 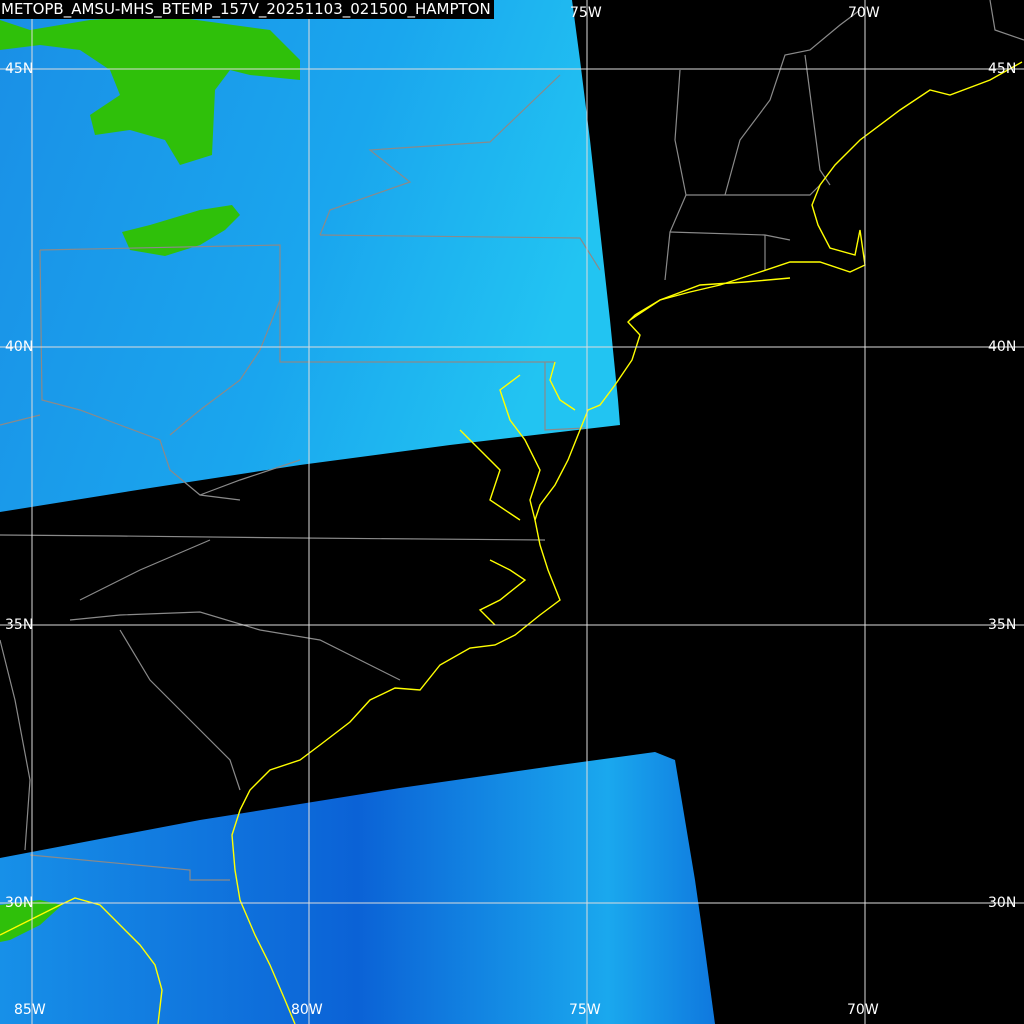 What do you see at coordinates (181, 230) in the screenshot?
I see `precip-area-mid` at bounding box center [181, 230].